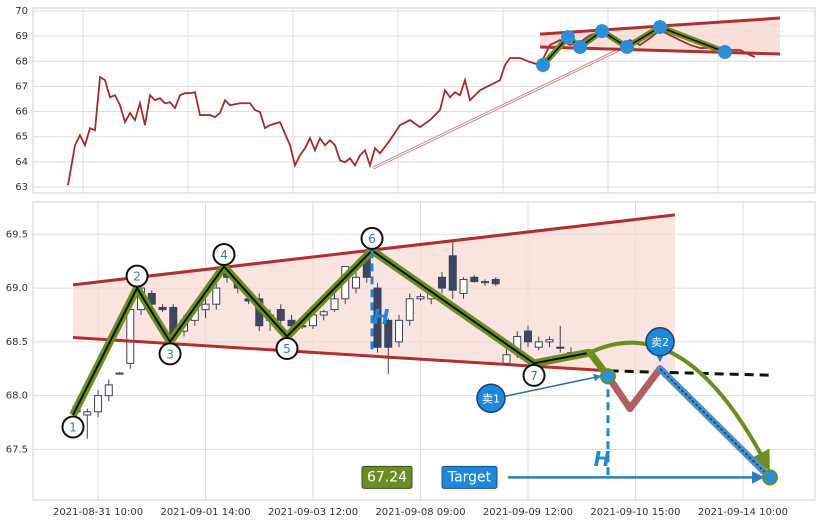 The height and width of the screenshot is (523, 822). Describe the element at coordinates (21, 162) in the screenshot. I see `y-tick-label: 64` at that location.